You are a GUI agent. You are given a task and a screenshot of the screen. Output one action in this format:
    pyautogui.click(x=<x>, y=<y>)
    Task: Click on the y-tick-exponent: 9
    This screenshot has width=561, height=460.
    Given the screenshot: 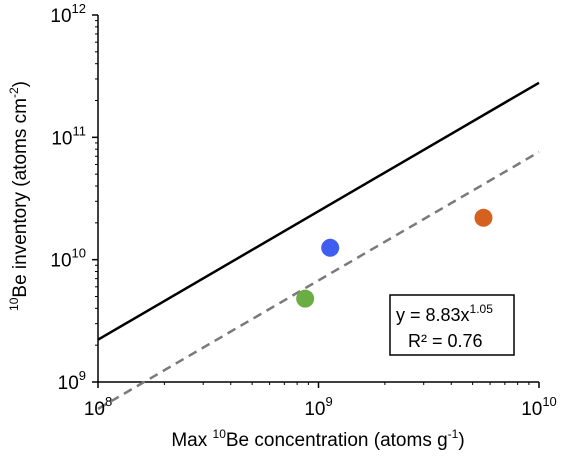 What is the action you would take?
    pyautogui.click(x=82, y=375)
    